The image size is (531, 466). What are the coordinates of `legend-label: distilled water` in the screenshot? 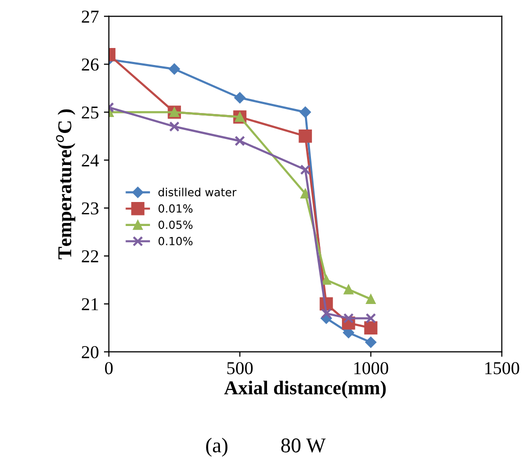 It's located at (197, 192).